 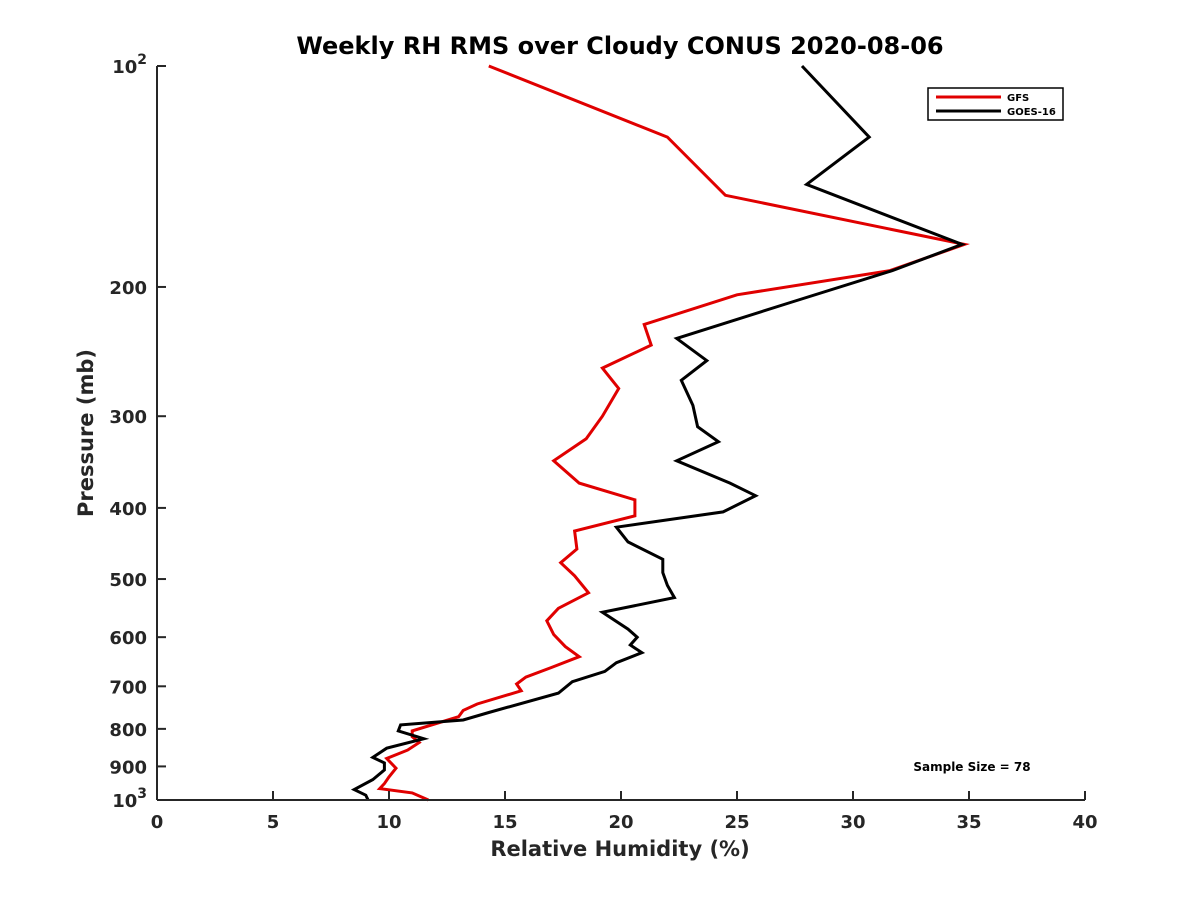 I want to click on legend-label: GOES-16, so click(x=1031, y=112).